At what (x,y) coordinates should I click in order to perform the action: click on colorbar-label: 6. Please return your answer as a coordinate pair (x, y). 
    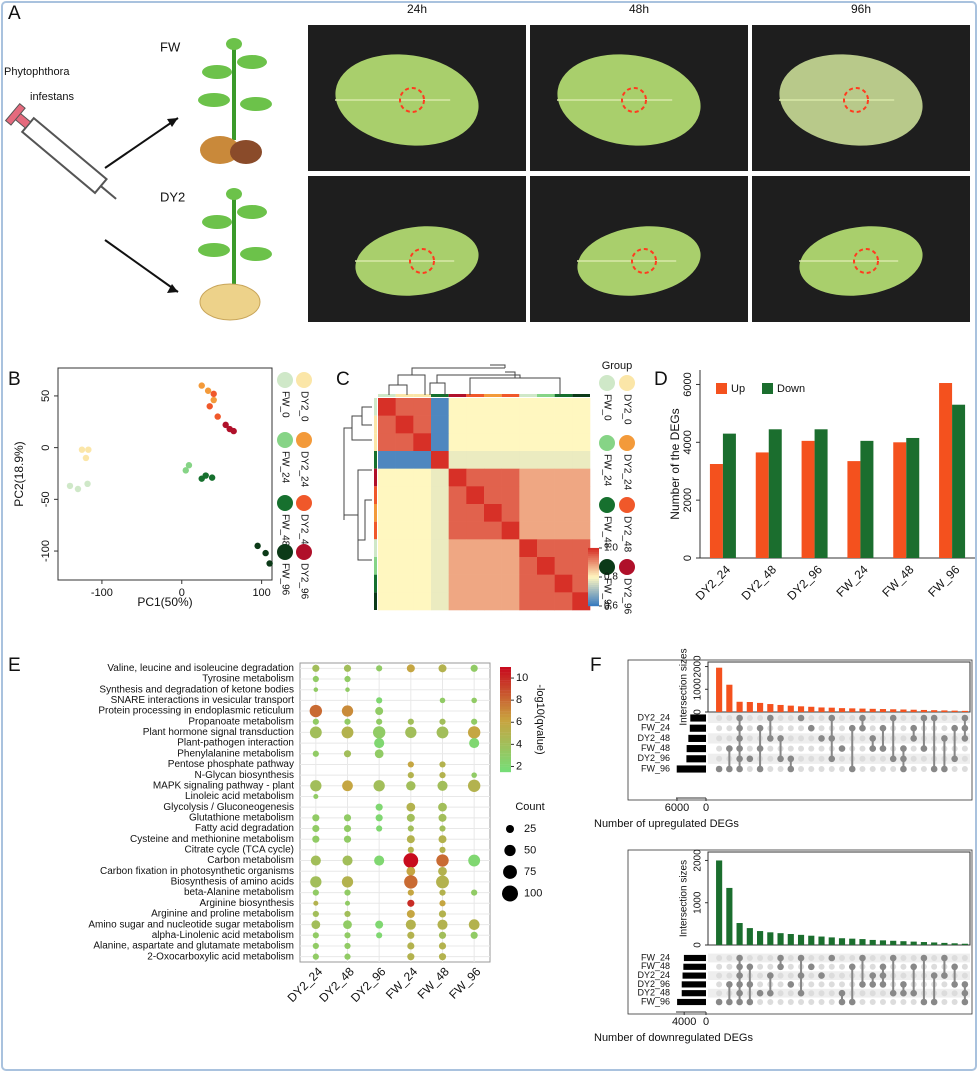
    Looking at the image, I should click on (519, 722).